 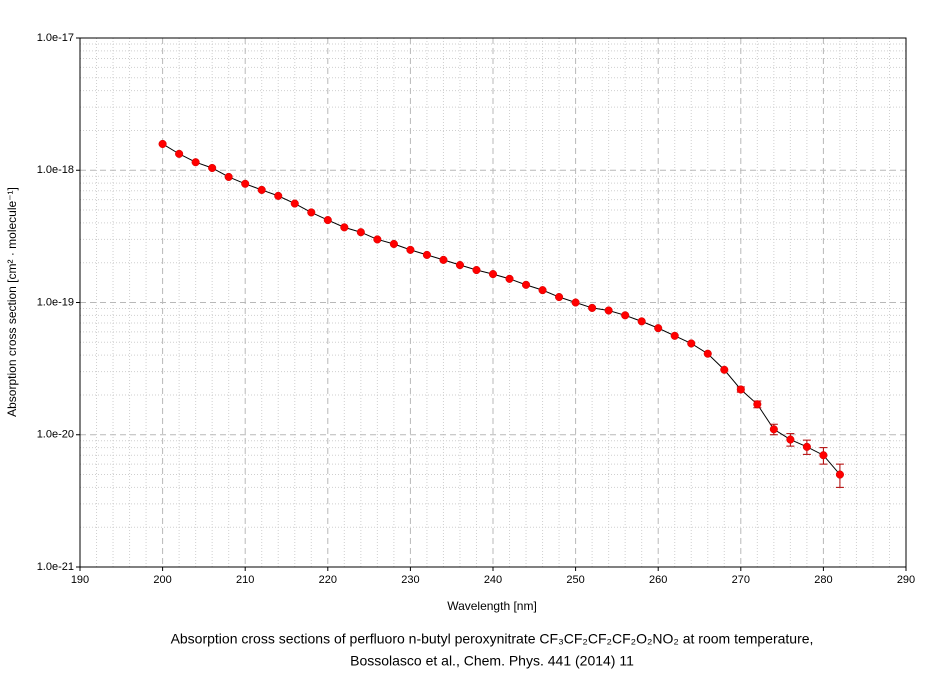 I want to click on x-tick-label: 270, so click(x=741, y=580).